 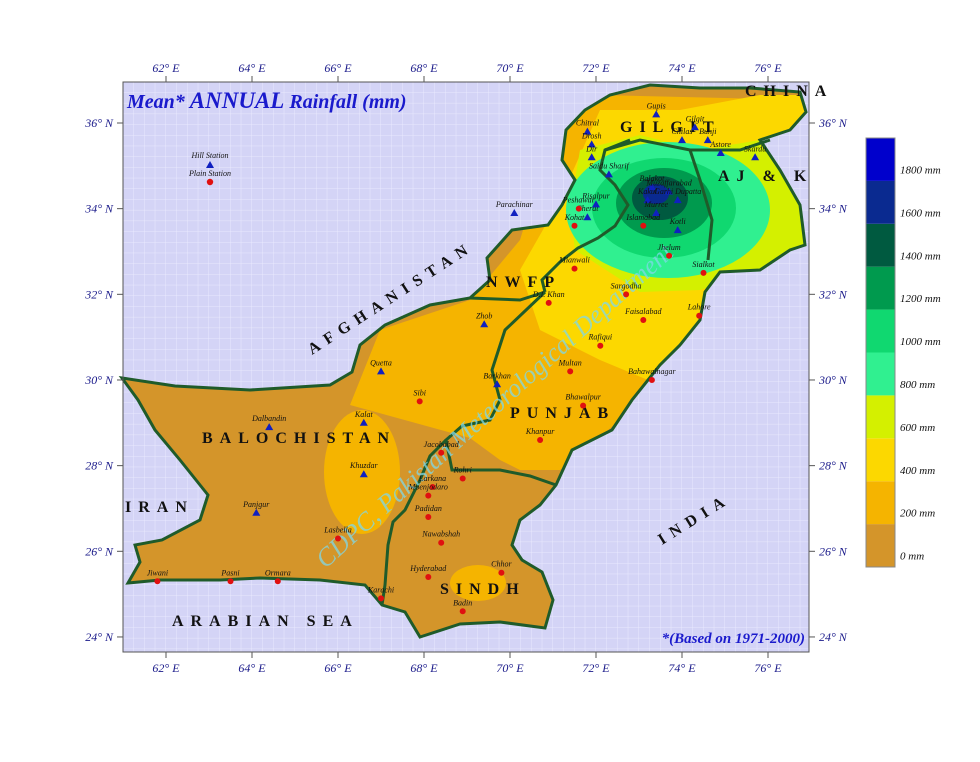 I want to click on x-tick-label: 64° E, so click(x=252, y=68).